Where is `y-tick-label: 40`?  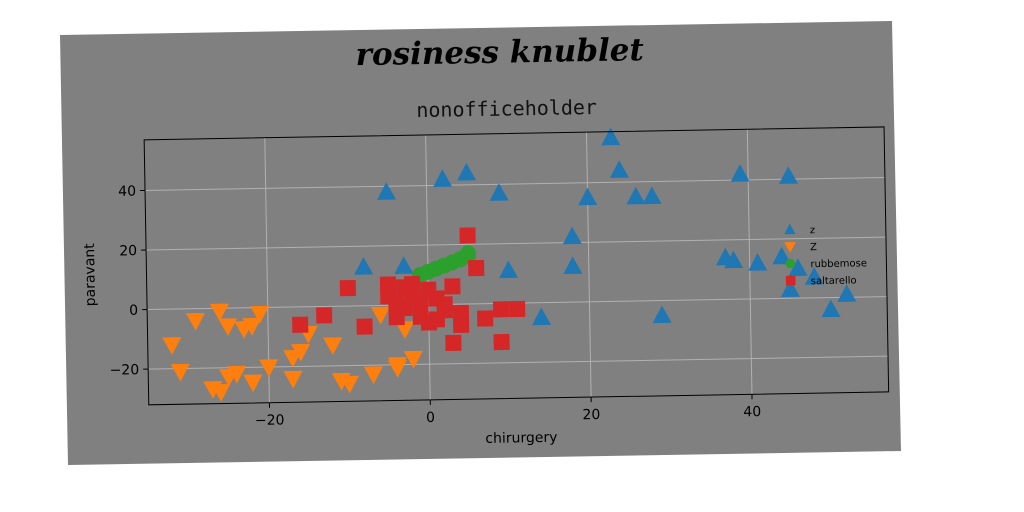
y-tick-label: 40 is located at coordinates (127, 192).